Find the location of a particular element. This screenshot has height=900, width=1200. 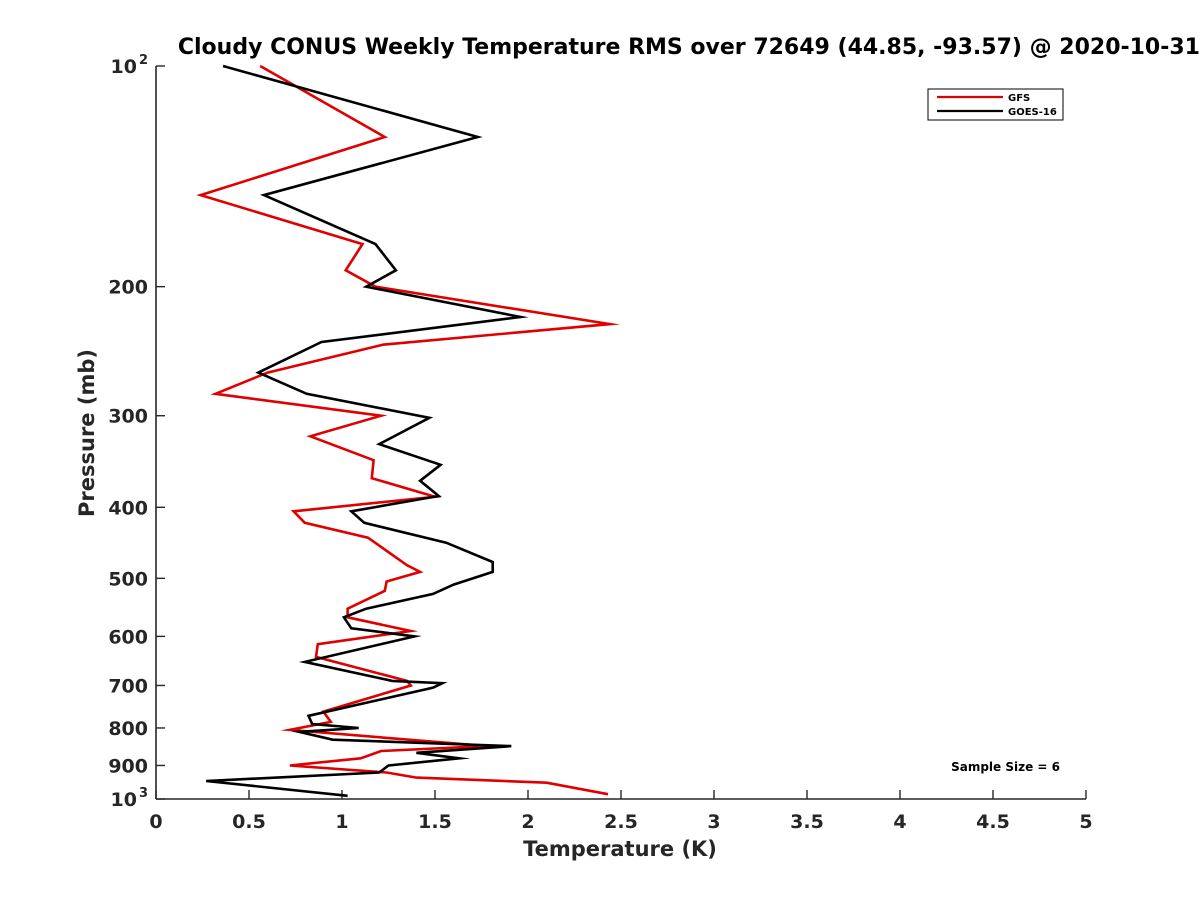

x-axis-label: Temperature (K) is located at coordinates (620, 849).